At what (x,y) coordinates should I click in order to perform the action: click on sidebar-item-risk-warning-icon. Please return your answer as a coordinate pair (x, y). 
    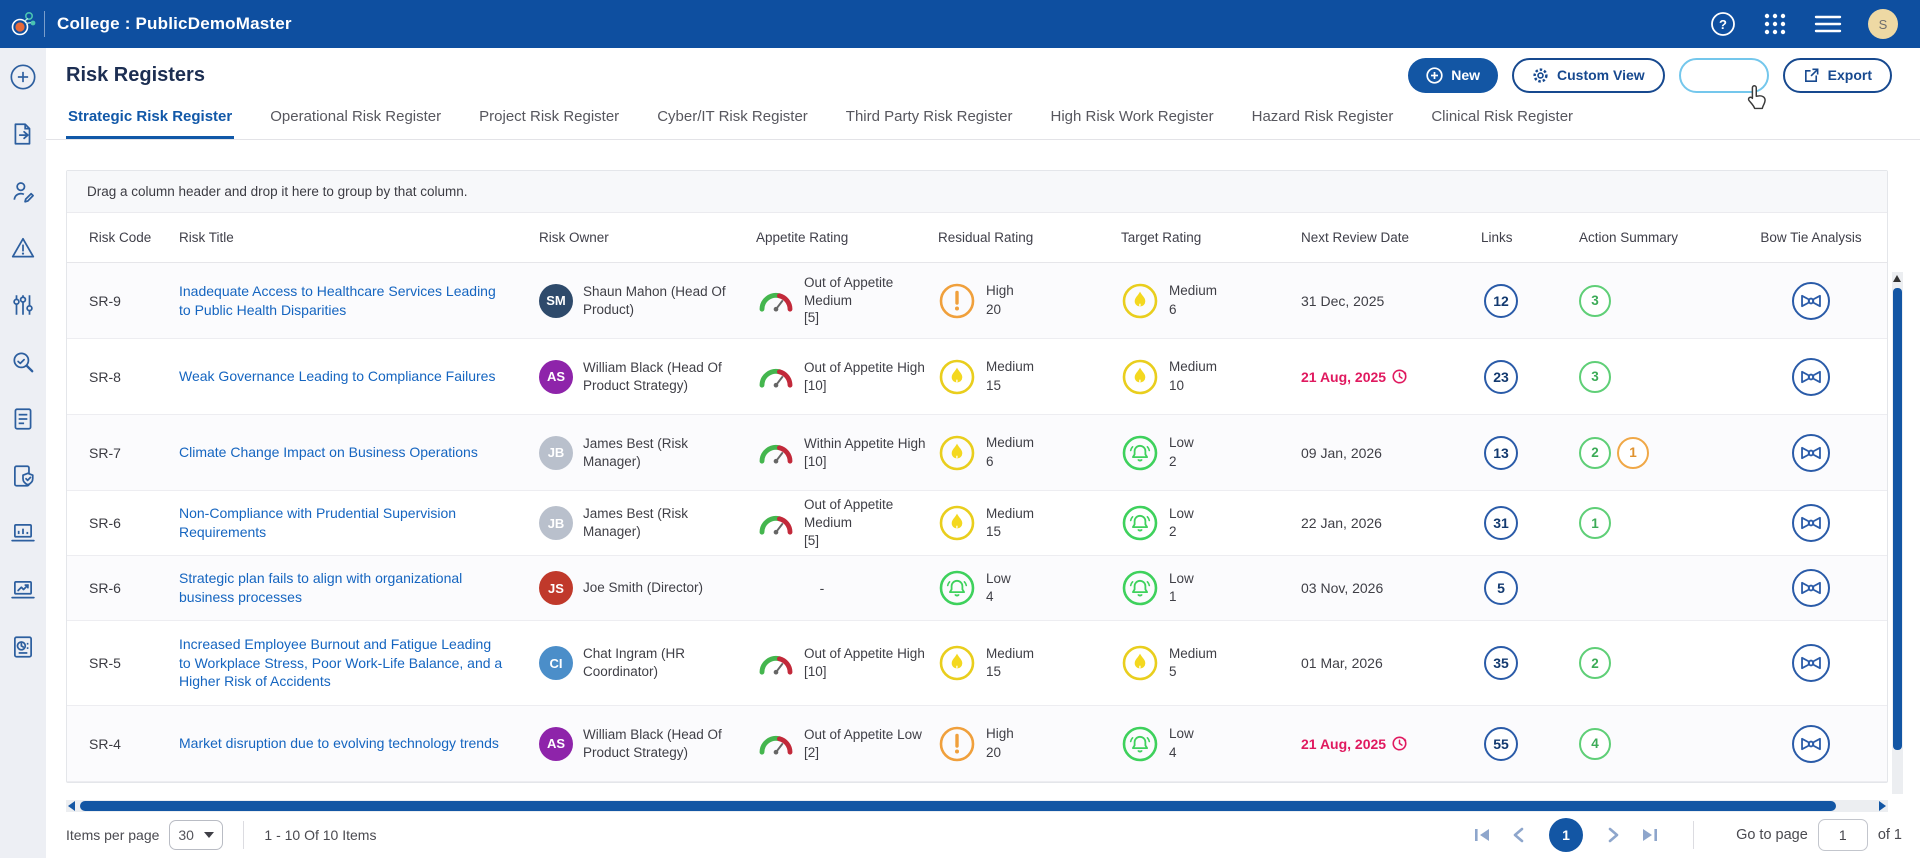
    Looking at the image, I should click on (23, 248).